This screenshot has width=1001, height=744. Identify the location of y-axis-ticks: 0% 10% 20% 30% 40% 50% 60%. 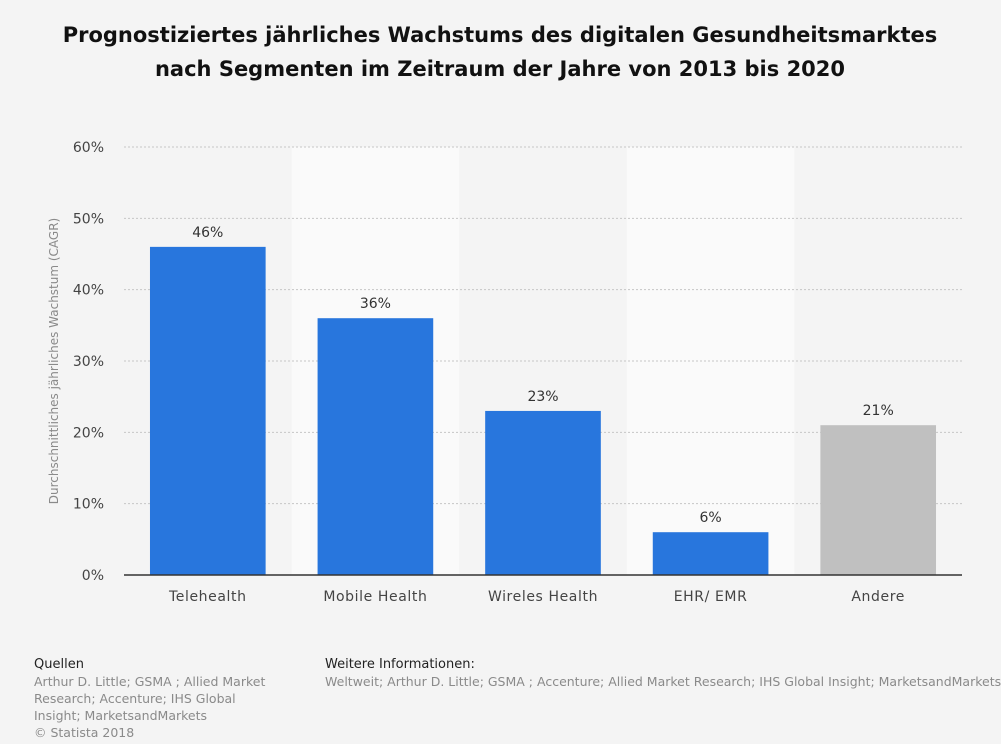
(88, 362).